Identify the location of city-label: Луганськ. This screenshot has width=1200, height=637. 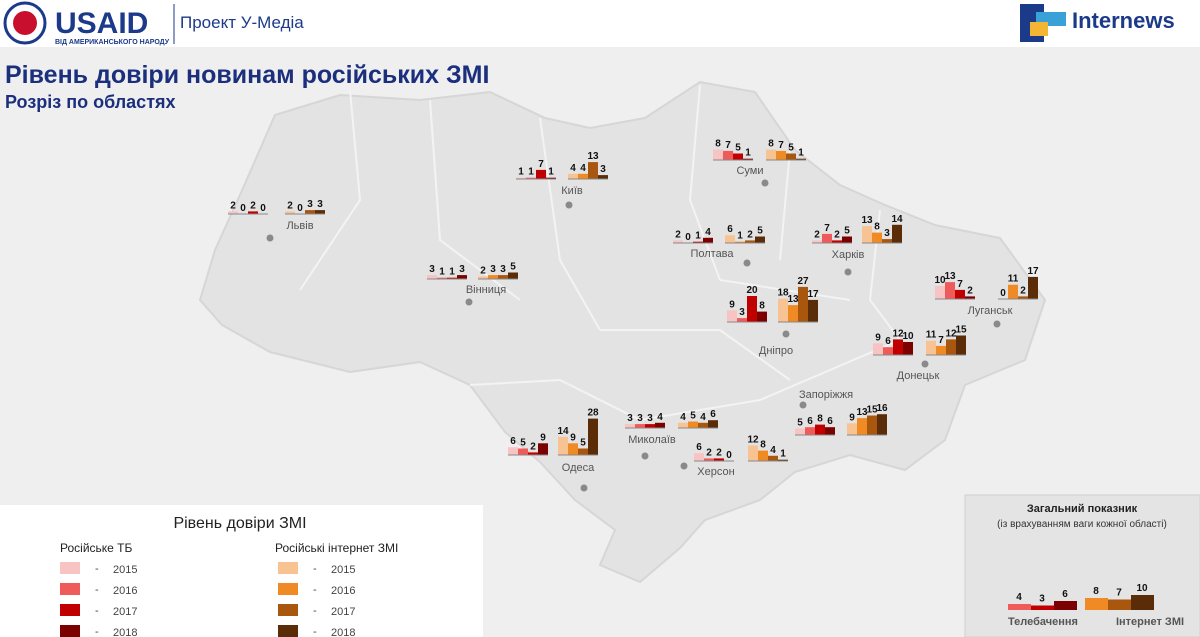
(990, 311).